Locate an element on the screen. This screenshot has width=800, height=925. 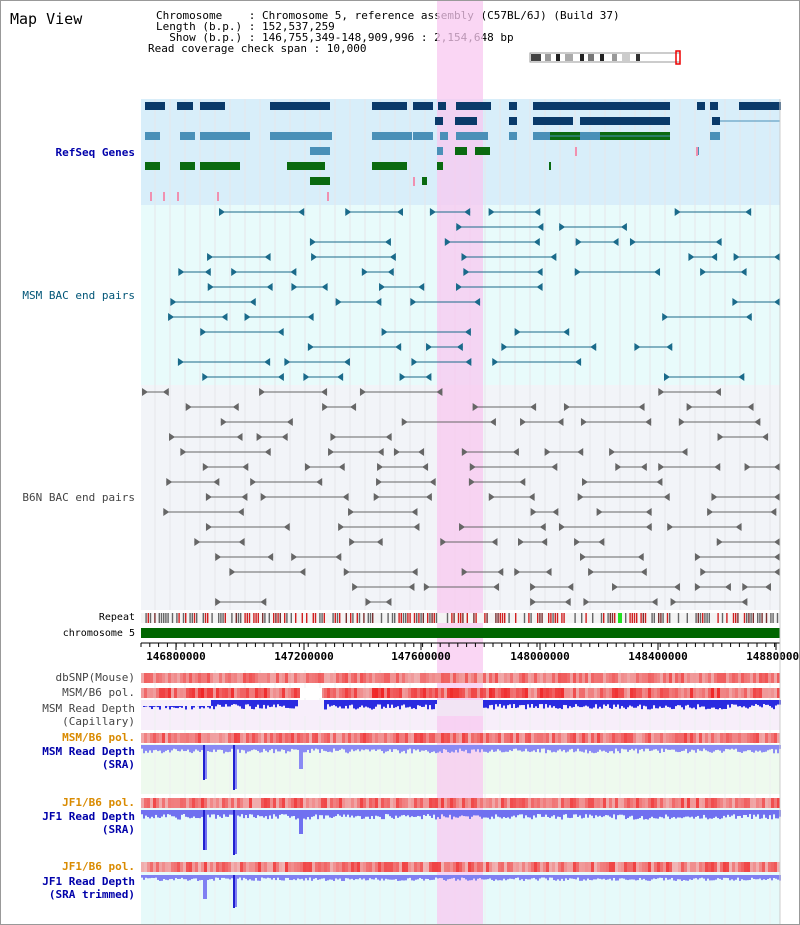
track-label-refseq-genes: RefSeq Genes is located at coordinates (95, 152).